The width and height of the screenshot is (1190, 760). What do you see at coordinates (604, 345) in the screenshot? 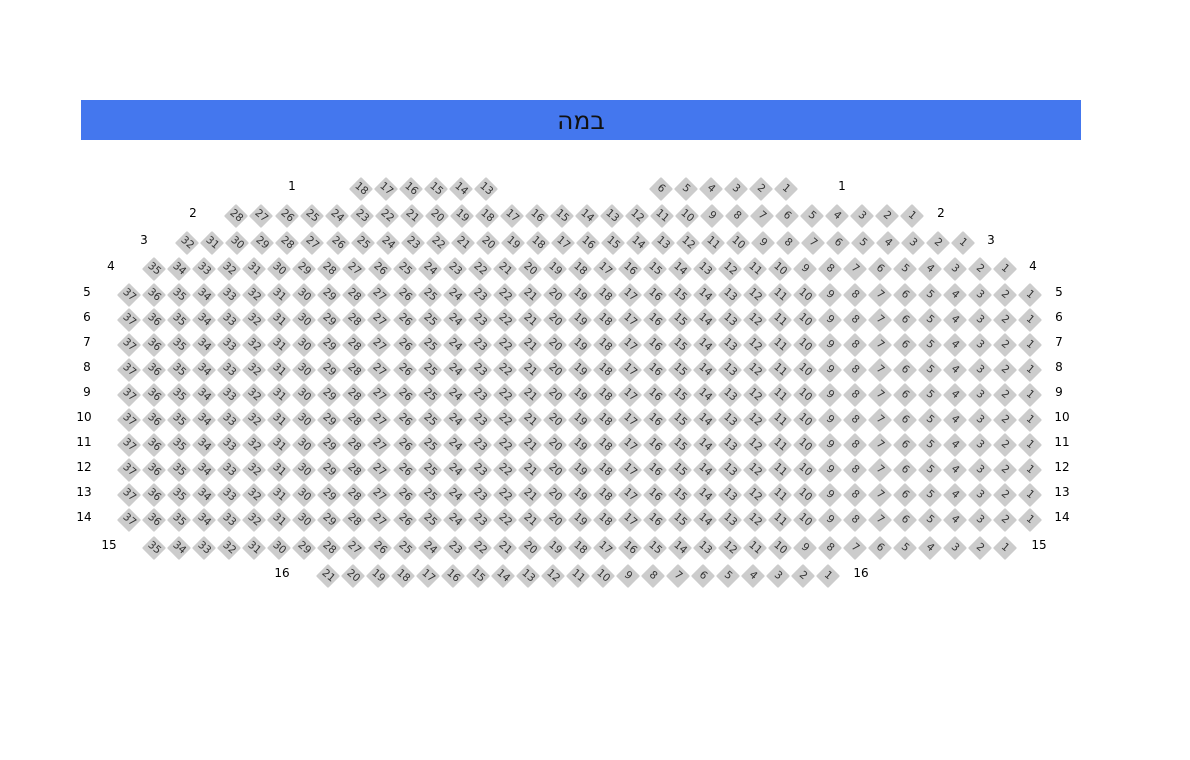
I see `seat: 18` at bounding box center [604, 345].